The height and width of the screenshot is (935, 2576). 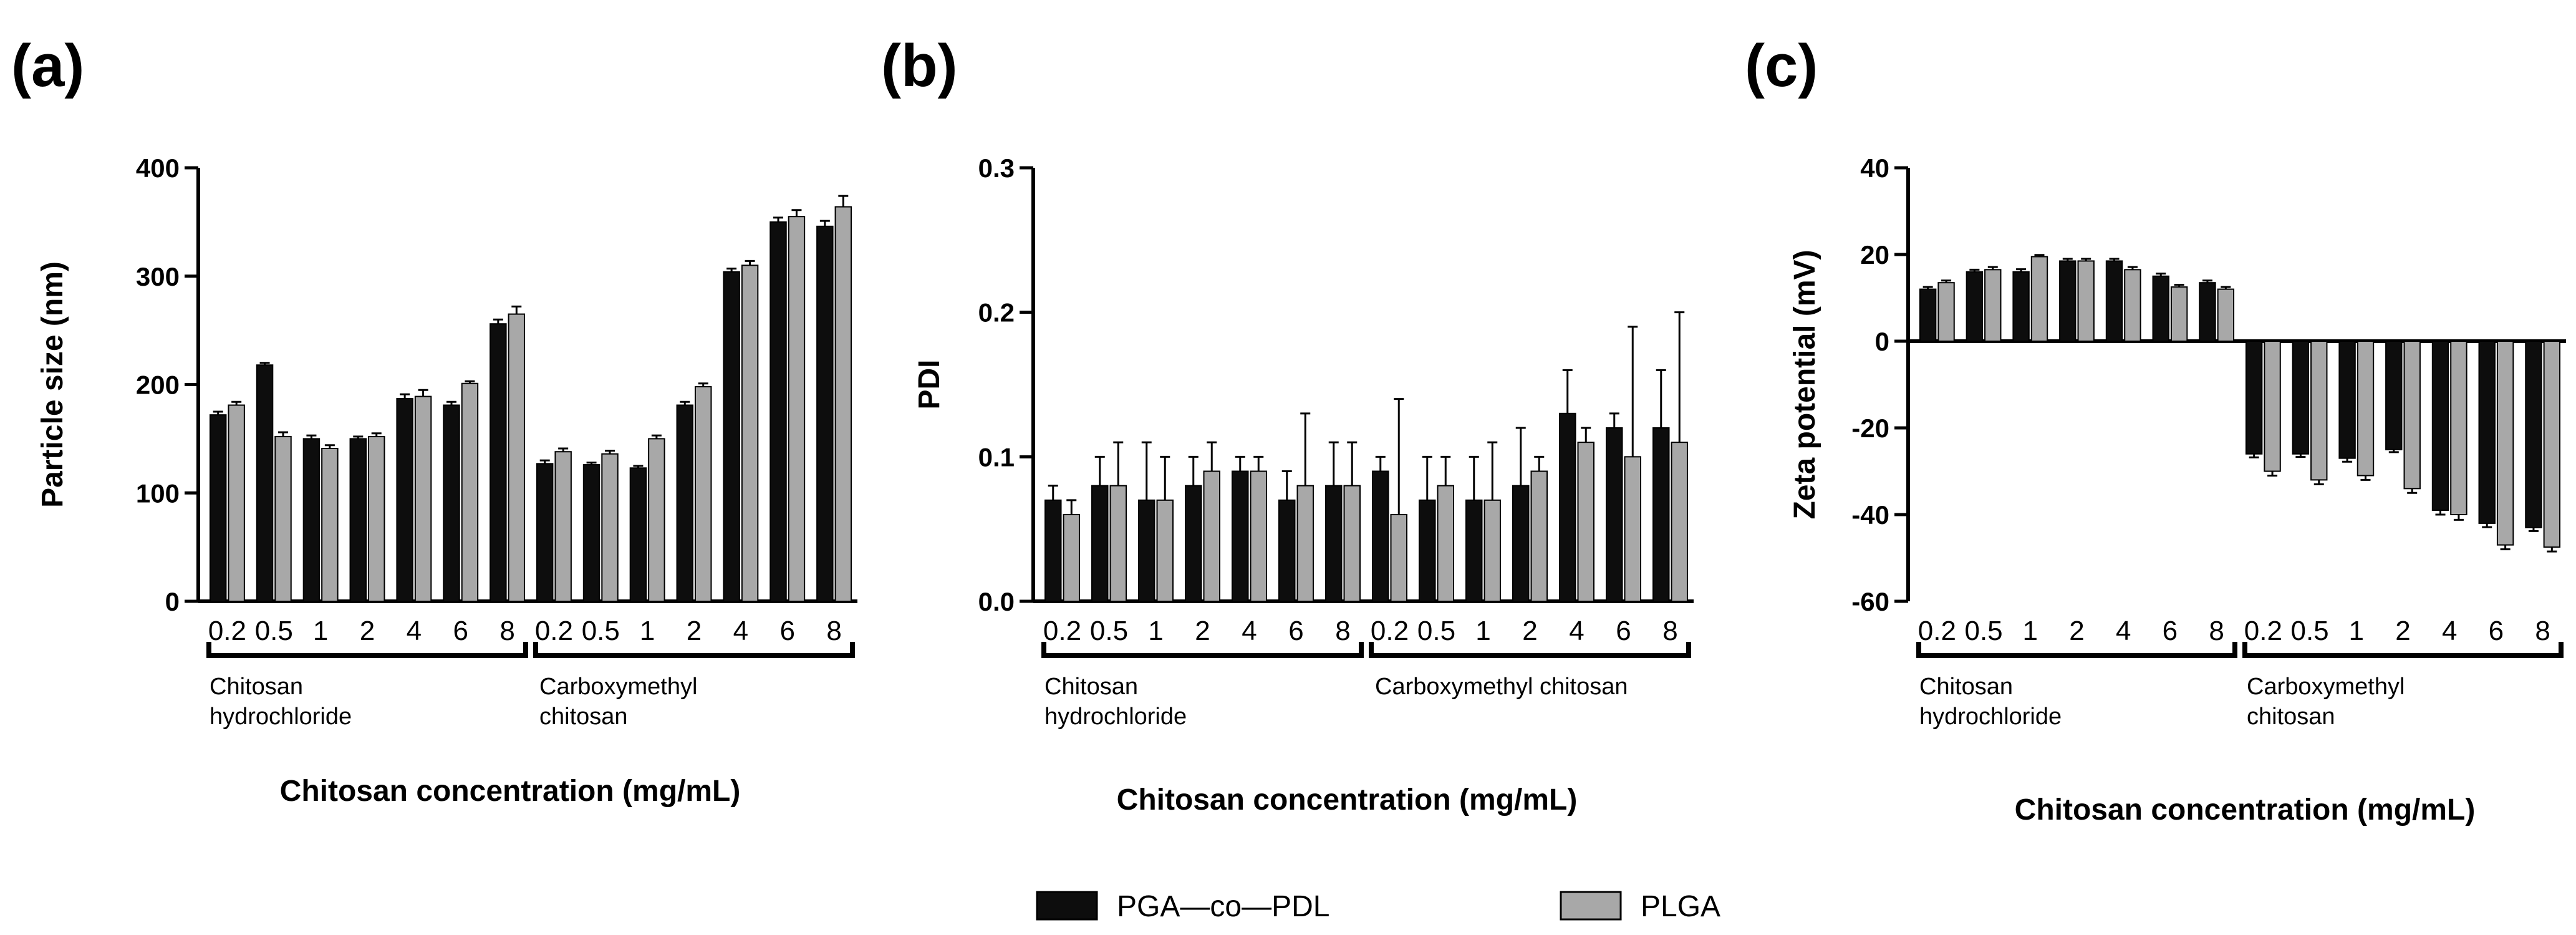 I want to click on y-tick-label: 0, so click(x=172, y=601).